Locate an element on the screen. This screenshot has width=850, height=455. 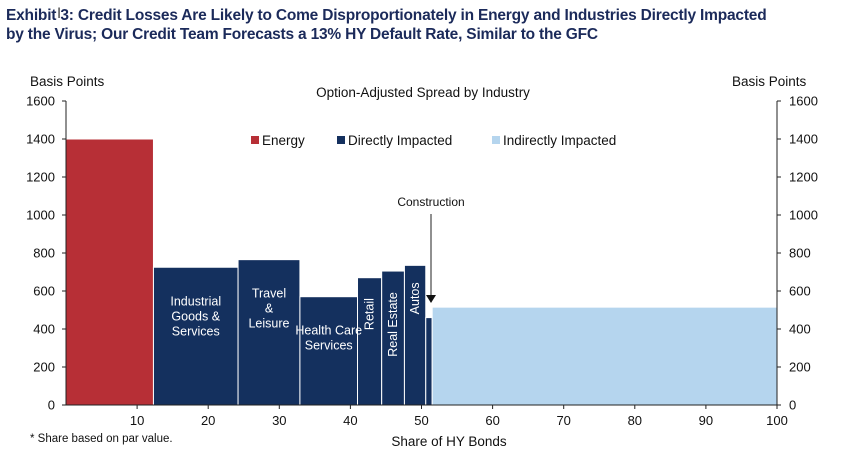
x-tick-label: 20 is located at coordinates (208, 420).